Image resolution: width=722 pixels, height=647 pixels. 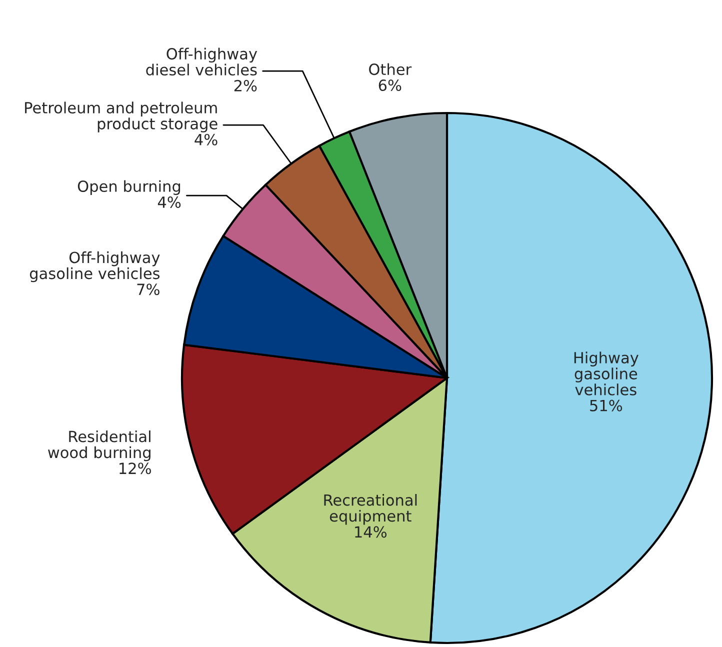 What do you see at coordinates (129, 187) in the screenshot?
I see `slice-label: Open burning` at bounding box center [129, 187].